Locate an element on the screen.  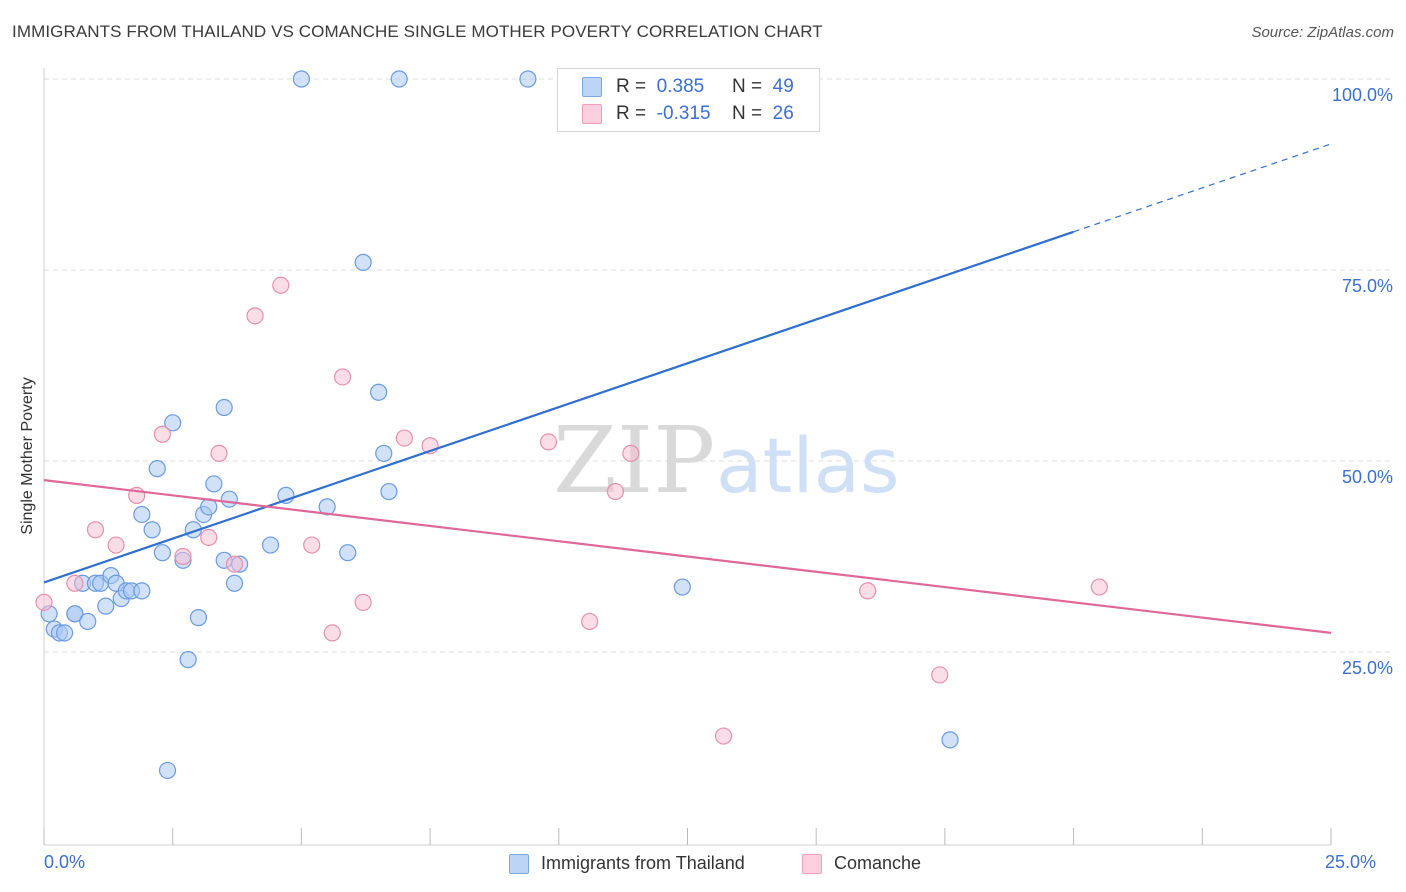
stats-n-value: 49 is located at coordinates (783, 86).